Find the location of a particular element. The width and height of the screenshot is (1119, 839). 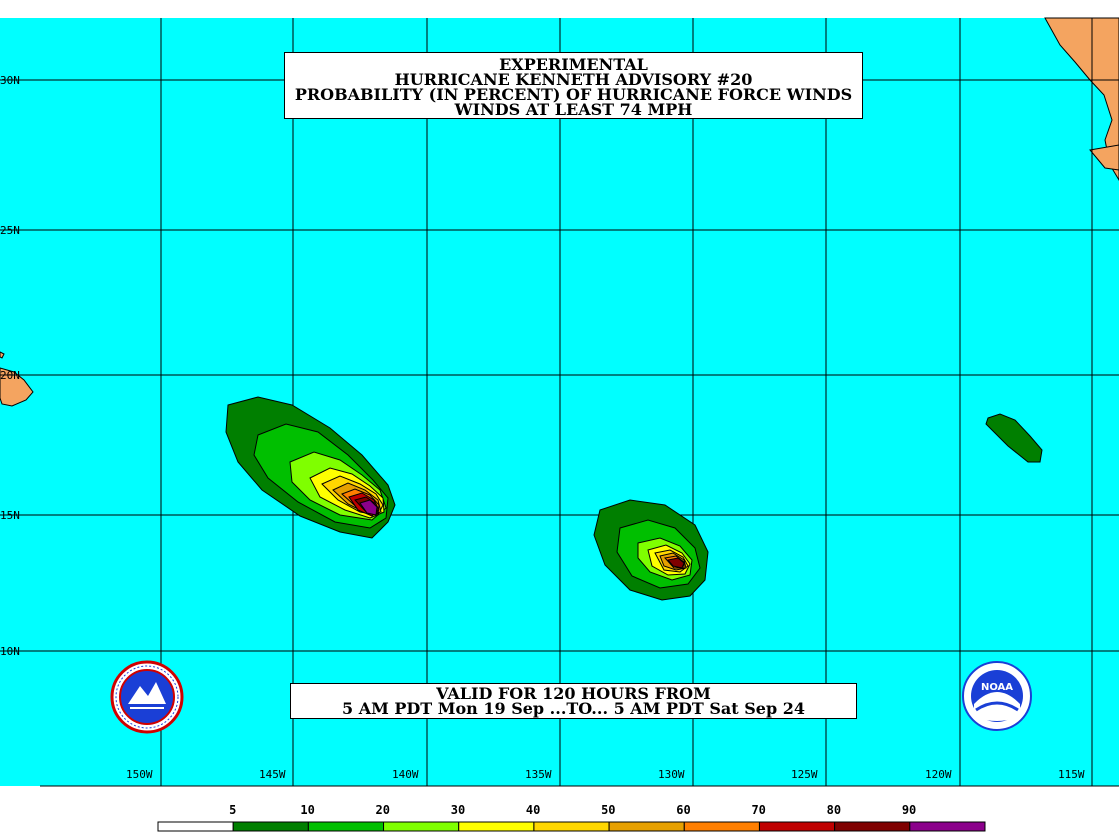

lat-label-20n: 20N is located at coordinates (10, 375).